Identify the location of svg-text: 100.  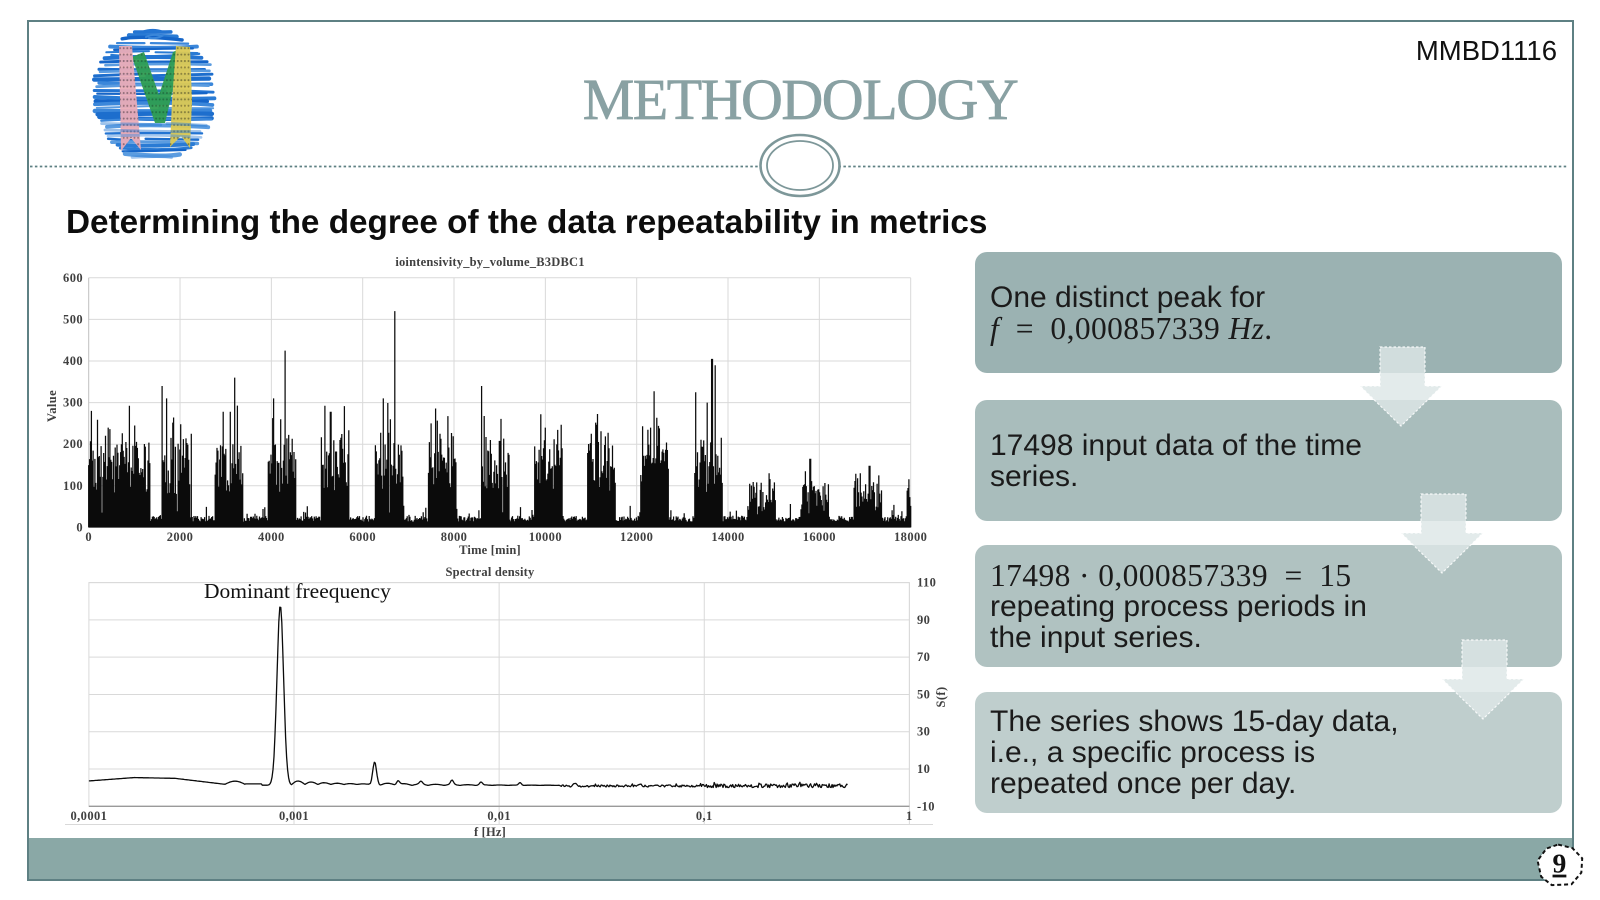
(73, 486).